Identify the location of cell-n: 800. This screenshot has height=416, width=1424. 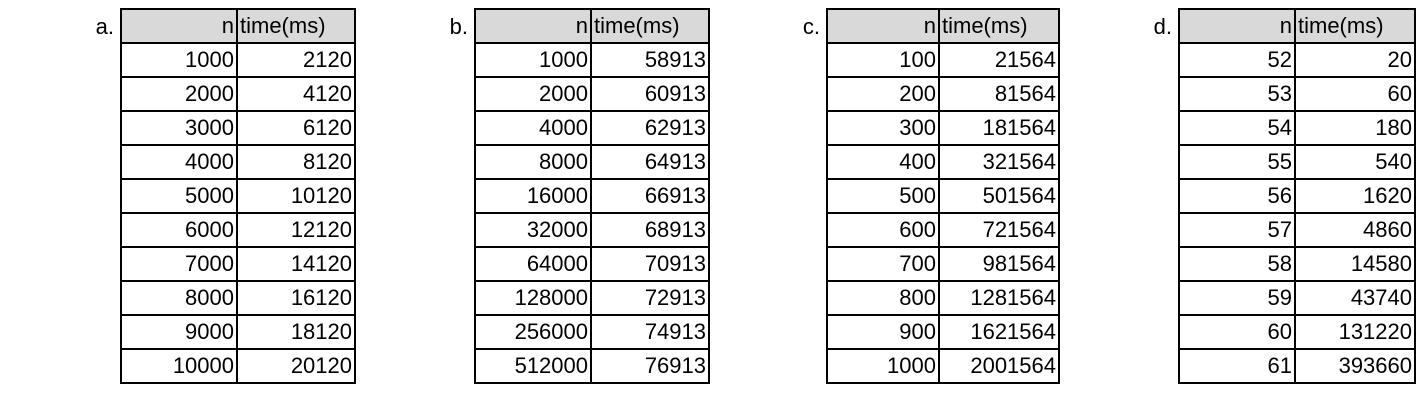
(883, 298).